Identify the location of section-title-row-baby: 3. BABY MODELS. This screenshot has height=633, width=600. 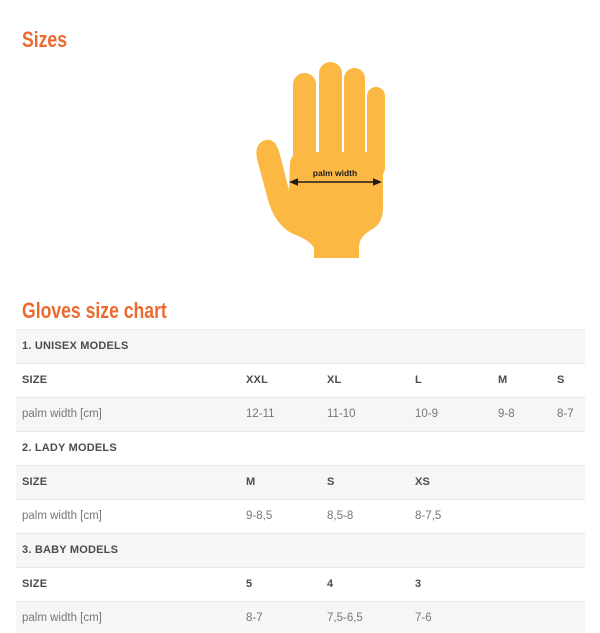
(300, 550).